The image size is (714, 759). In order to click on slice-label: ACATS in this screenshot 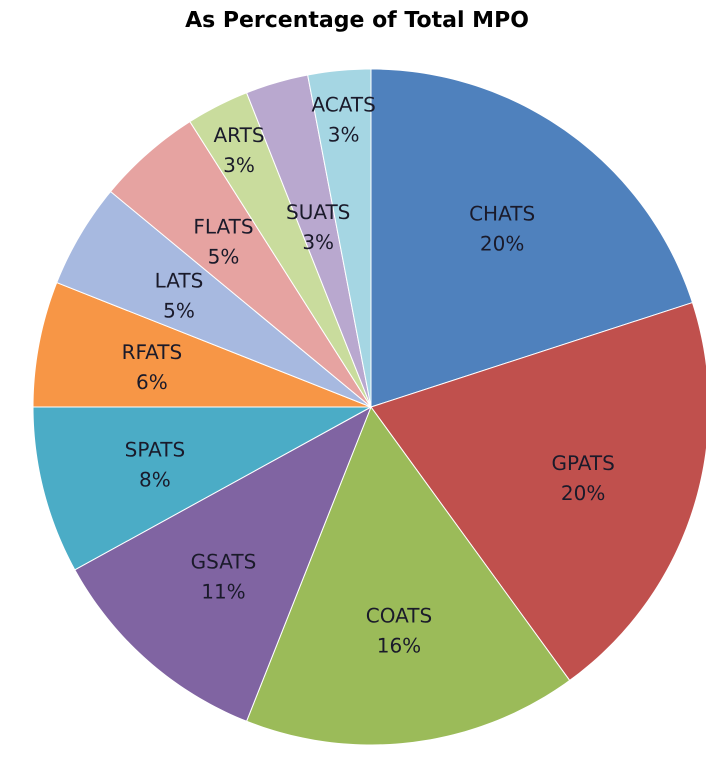, I will do `click(343, 104)`.